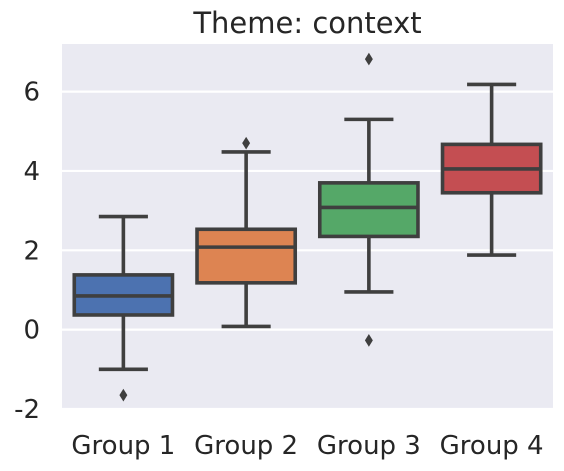  Describe the element at coordinates (492, 446) in the screenshot. I see `x-tick-label: Group 4` at that location.